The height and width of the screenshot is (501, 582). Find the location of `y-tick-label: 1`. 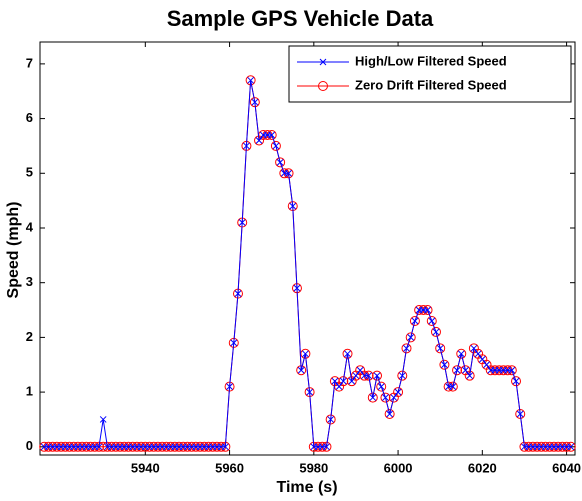

y-tick-label: 1 is located at coordinates (29, 391).